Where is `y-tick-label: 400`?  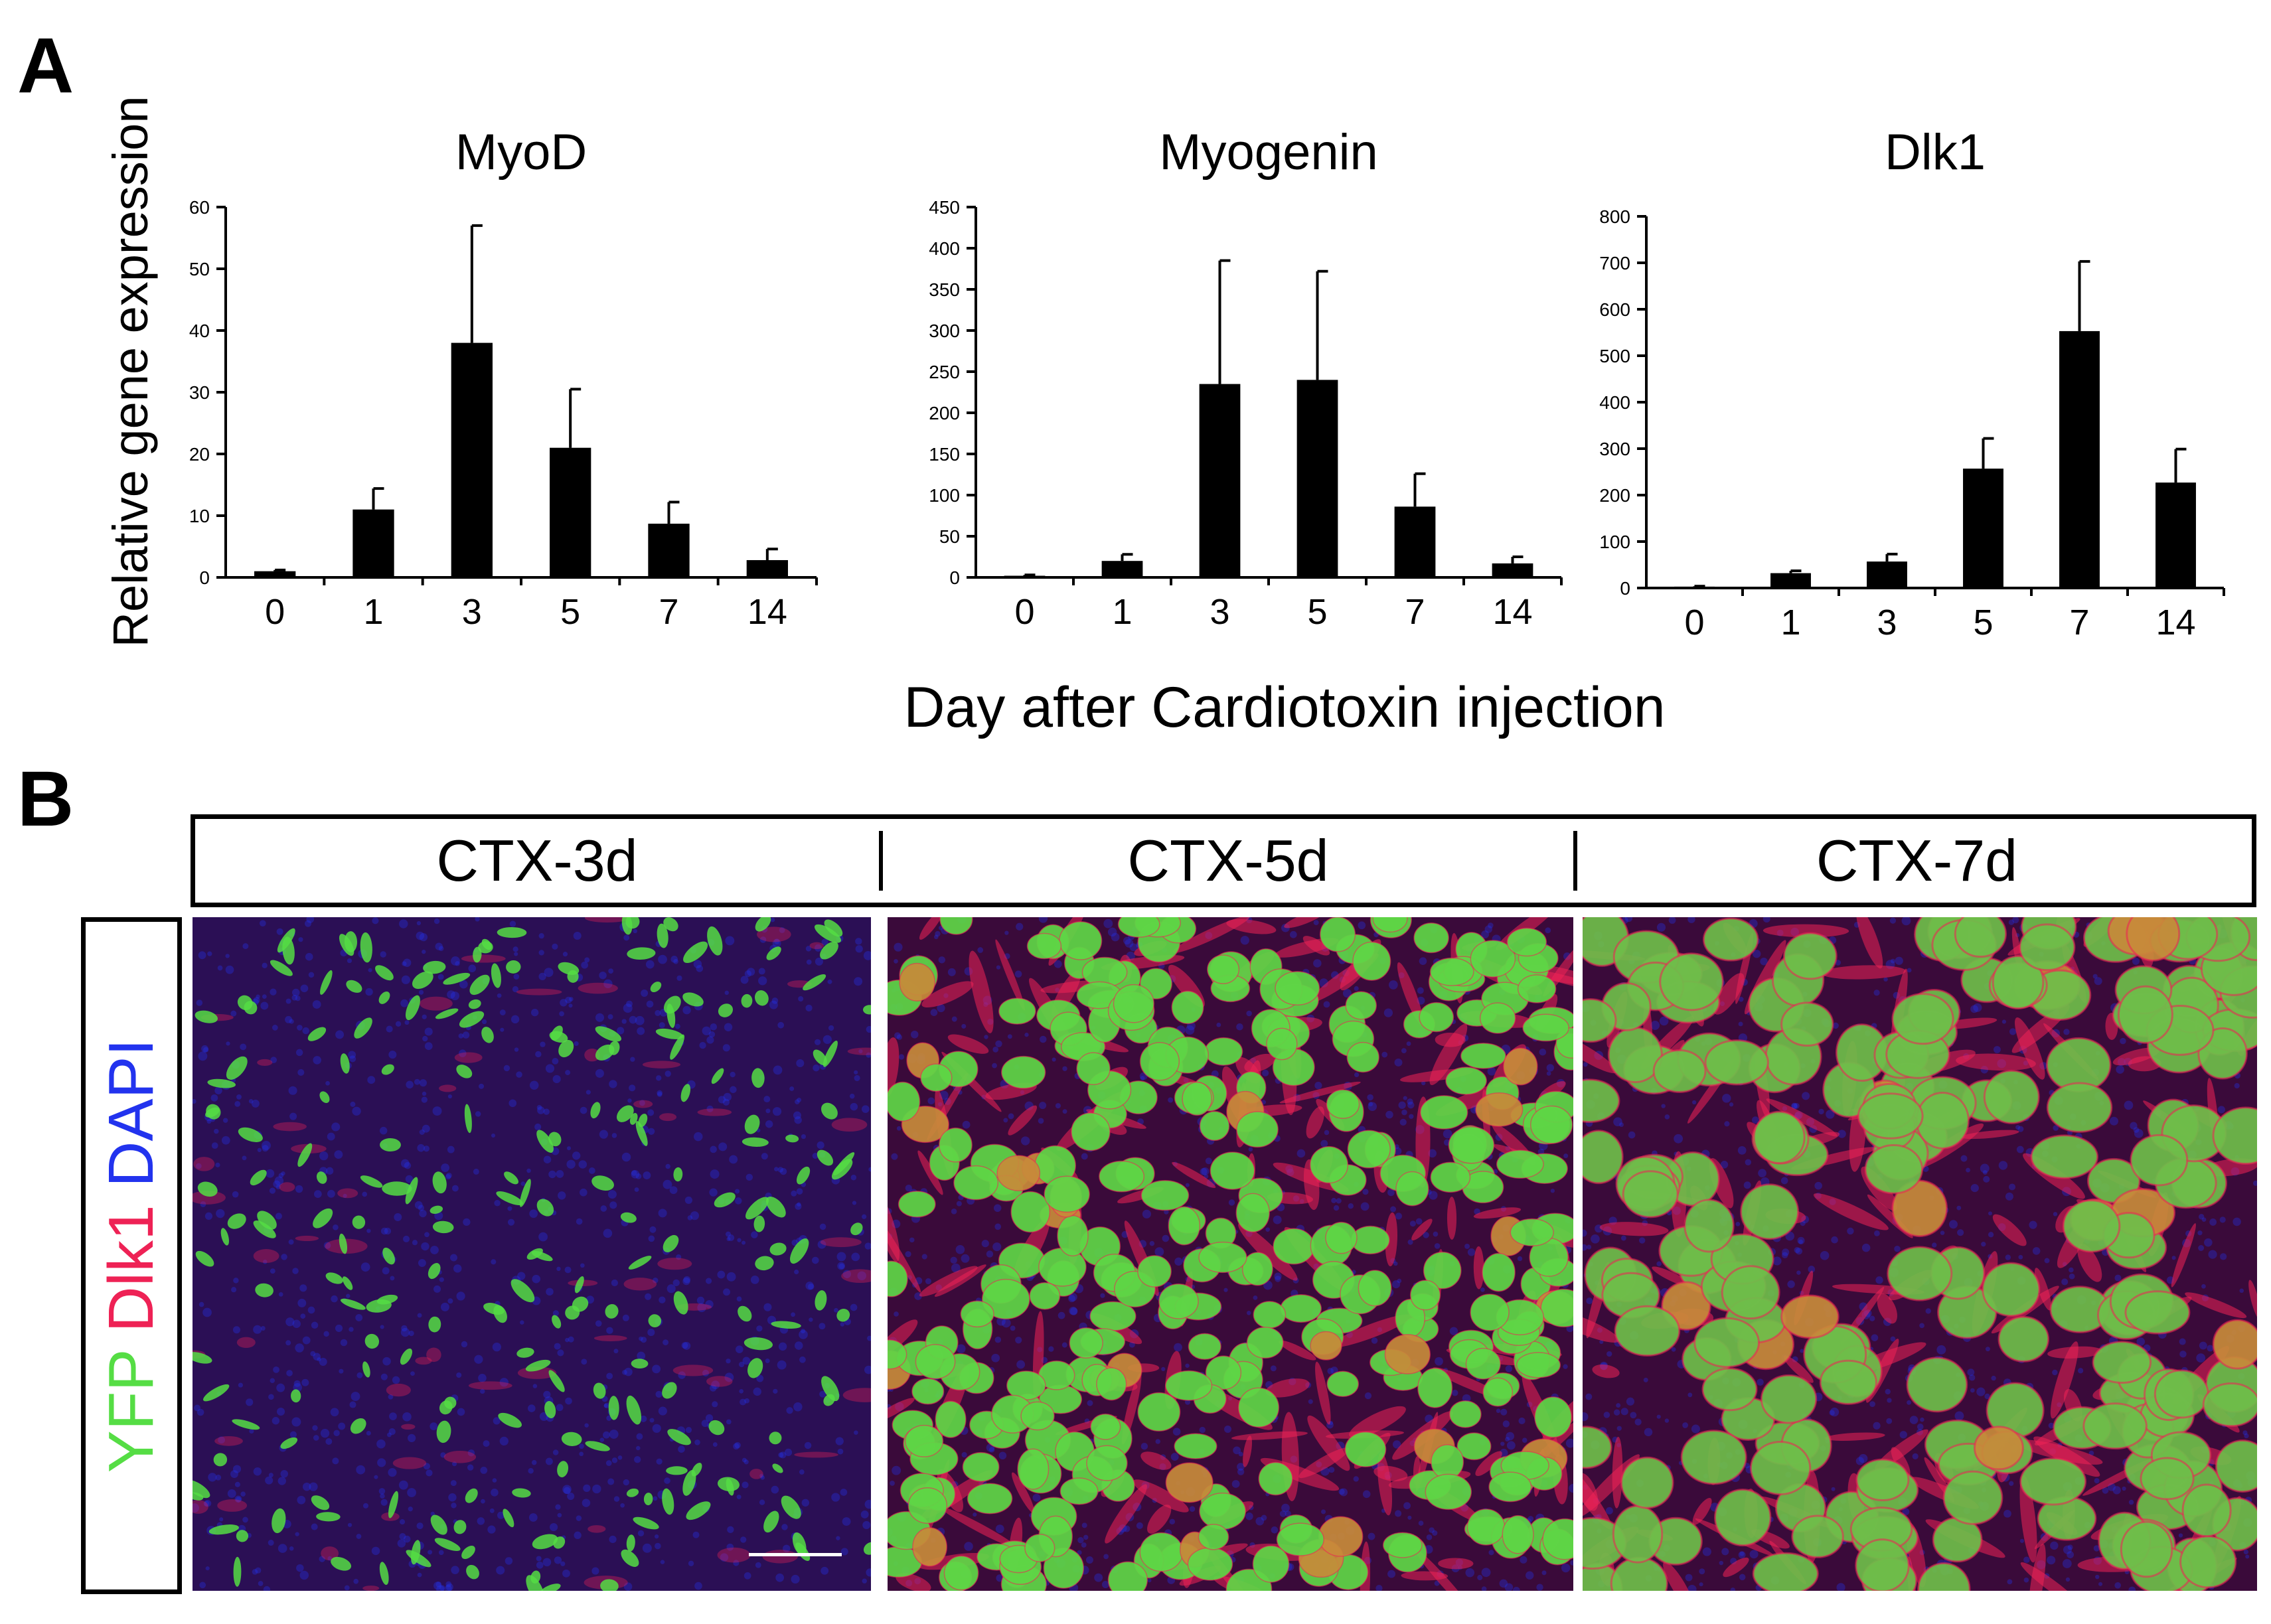
y-tick-label: 400 is located at coordinates (945, 248).